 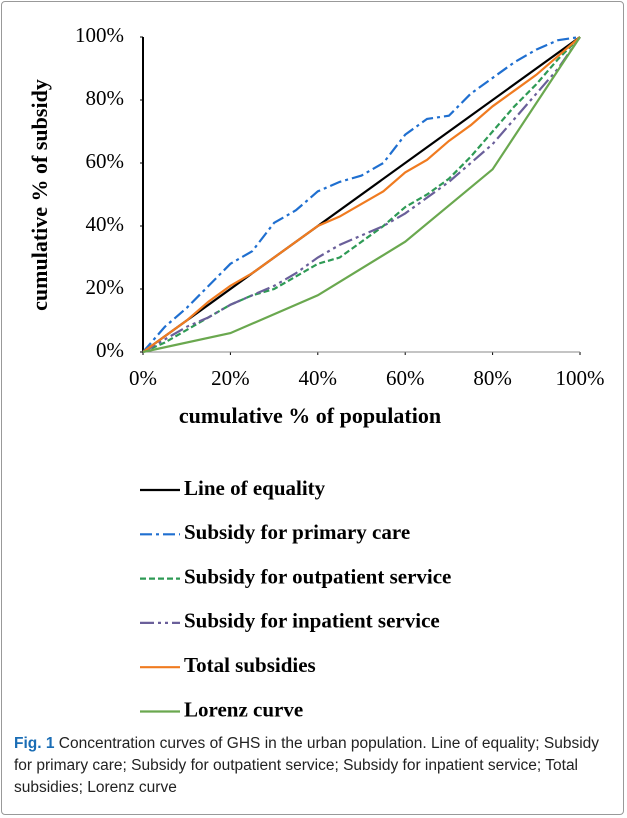 I want to click on x-tick-label: 100%, so click(x=580, y=378).